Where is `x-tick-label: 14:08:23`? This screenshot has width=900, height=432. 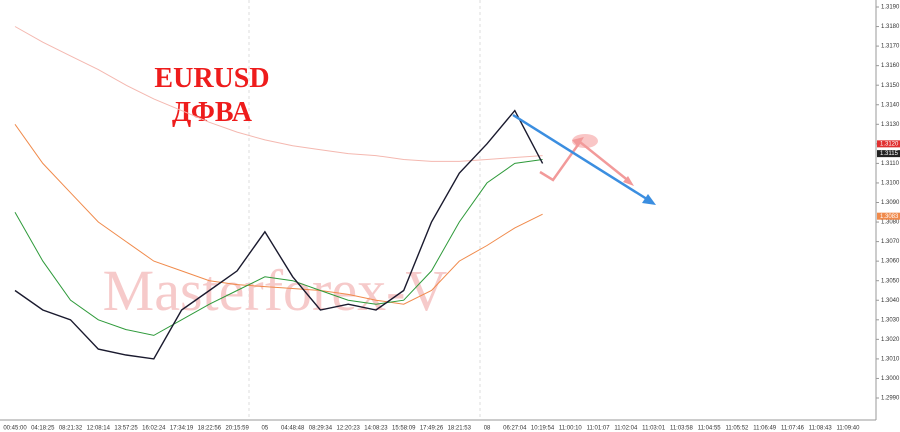
x-tick-label: 14:08:23 is located at coordinates (376, 429).